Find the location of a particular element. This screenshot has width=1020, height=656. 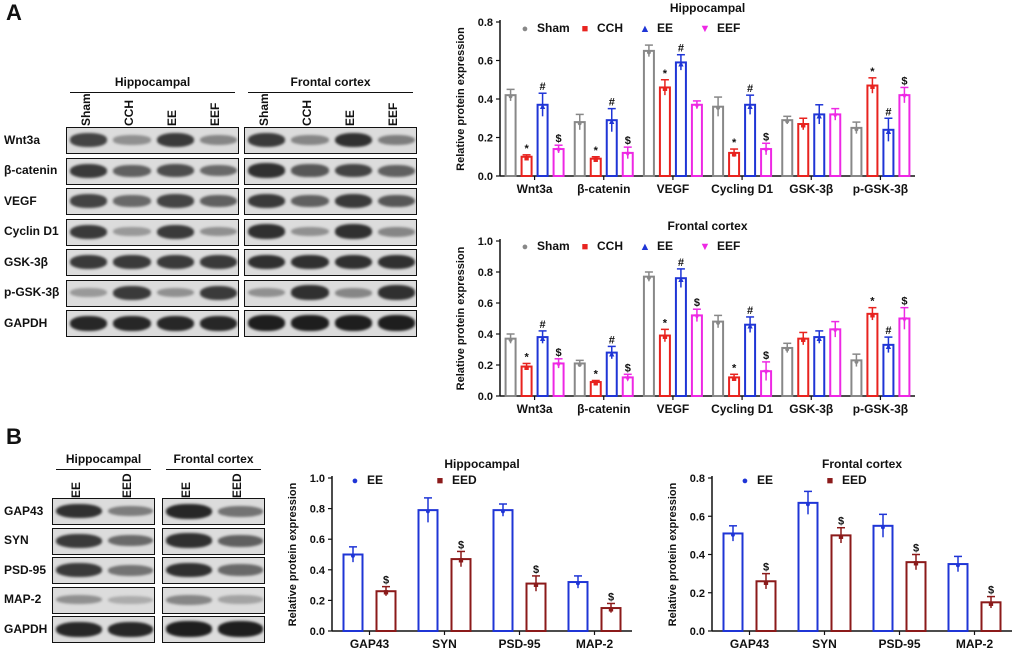

x-tick-label: GSK-3β is located at coordinates (811, 189).